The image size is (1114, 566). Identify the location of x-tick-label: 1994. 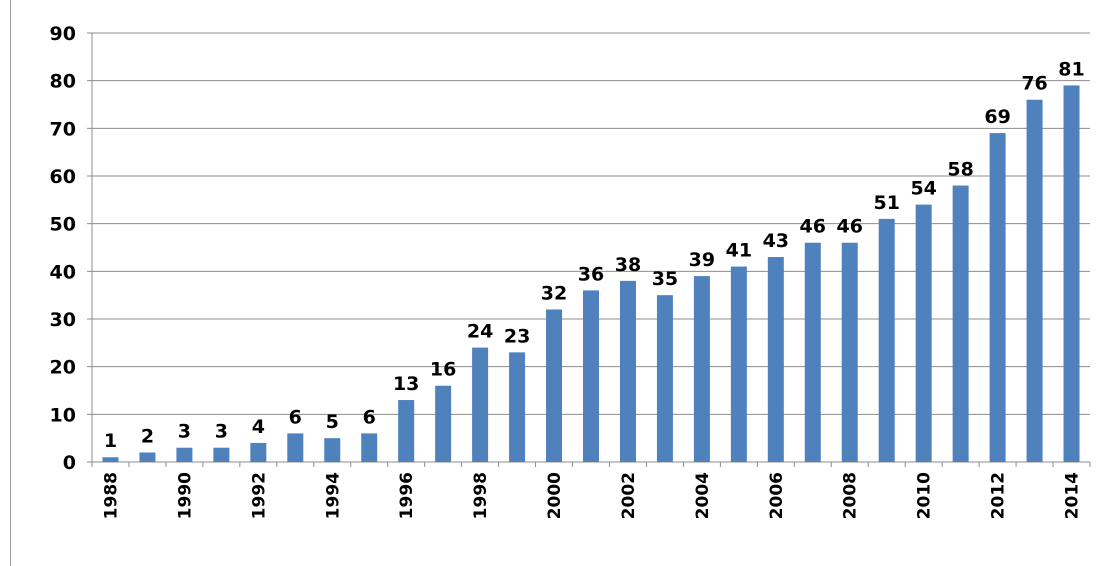
(333, 495).